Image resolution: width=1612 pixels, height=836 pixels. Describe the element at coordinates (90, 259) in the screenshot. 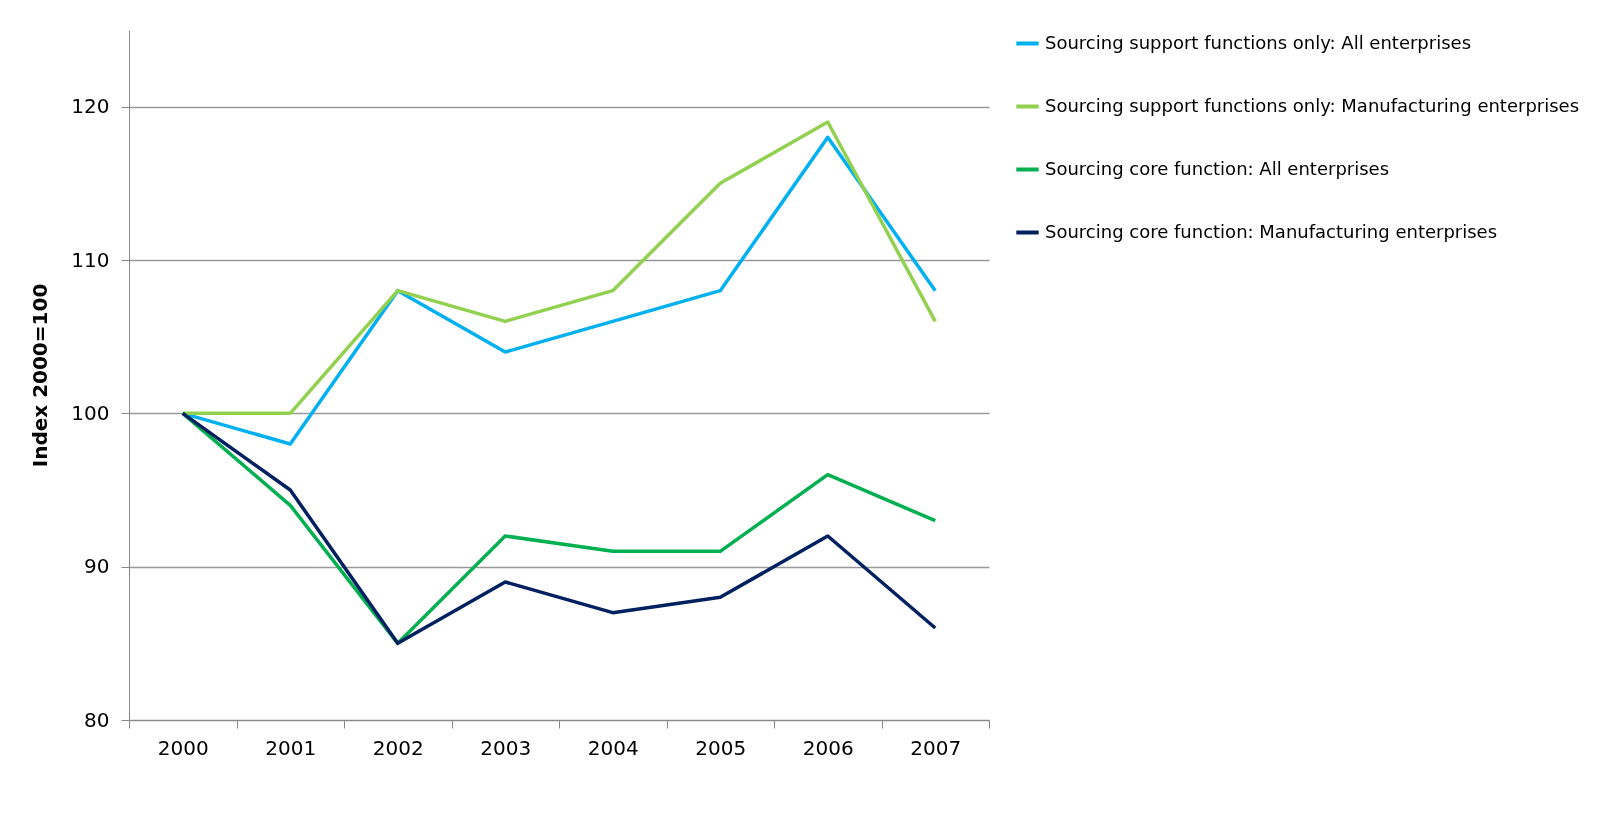

I see `y-tick-label: 110` at that location.